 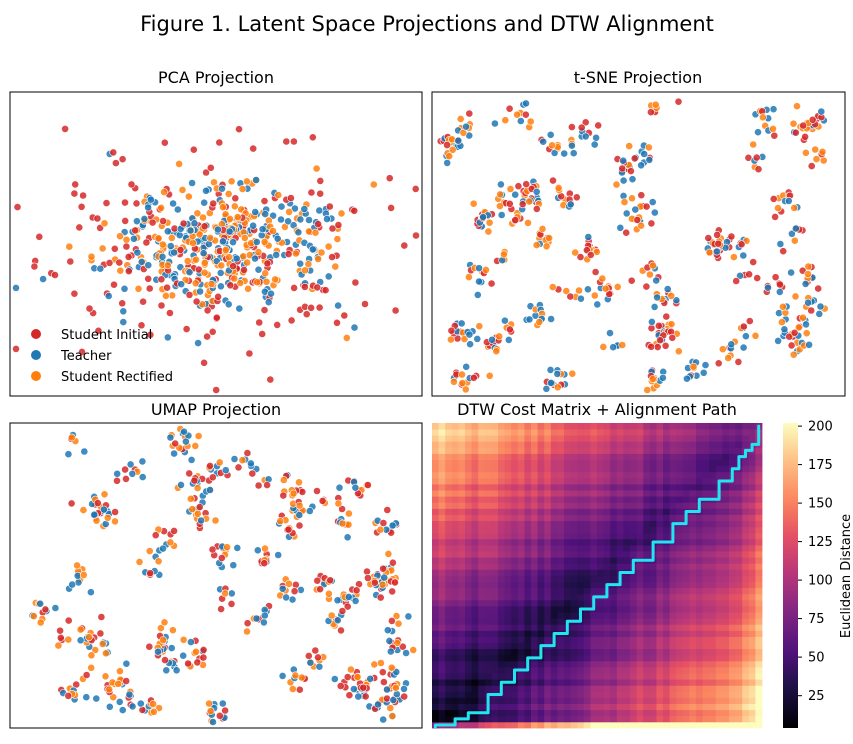 What do you see at coordinates (638, 77) in the screenshot?
I see `tsne-title: t-SNE Projection` at bounding box center [638, 77].